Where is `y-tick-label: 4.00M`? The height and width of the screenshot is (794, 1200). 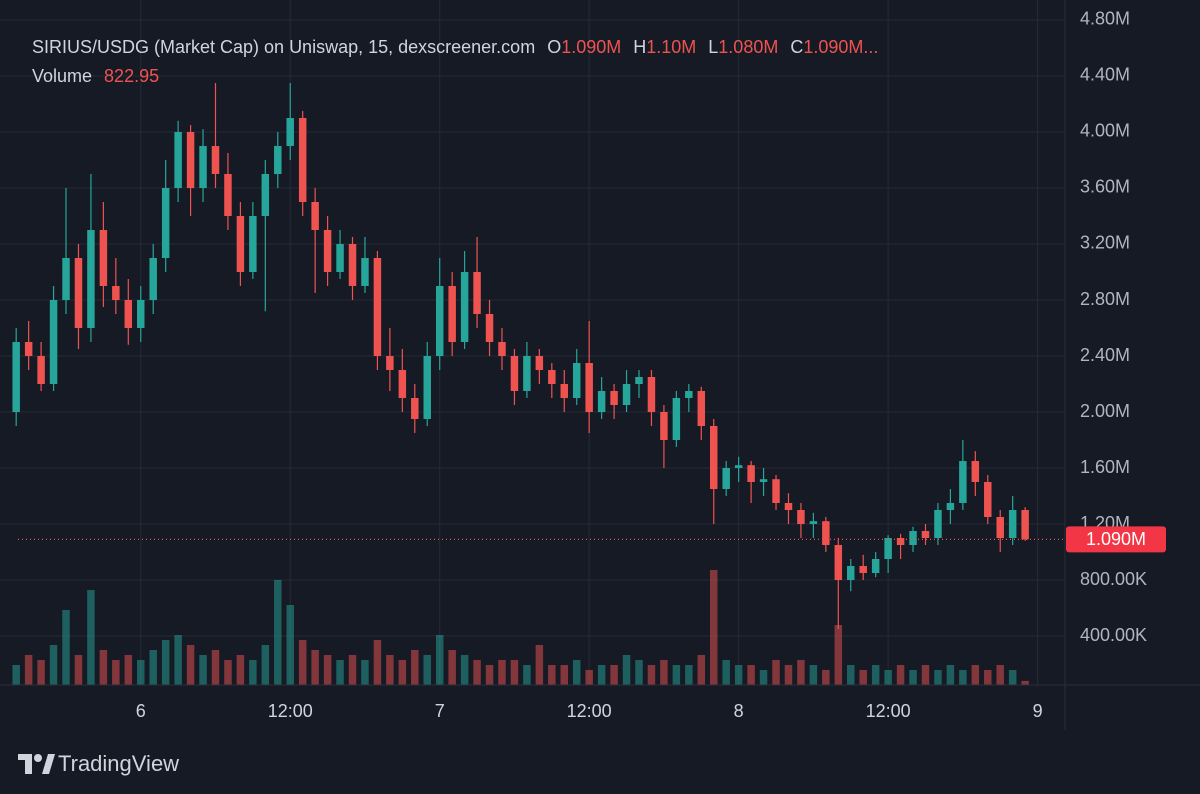
y-tick-label: 4.00M is located at coordinates (1105, 131).